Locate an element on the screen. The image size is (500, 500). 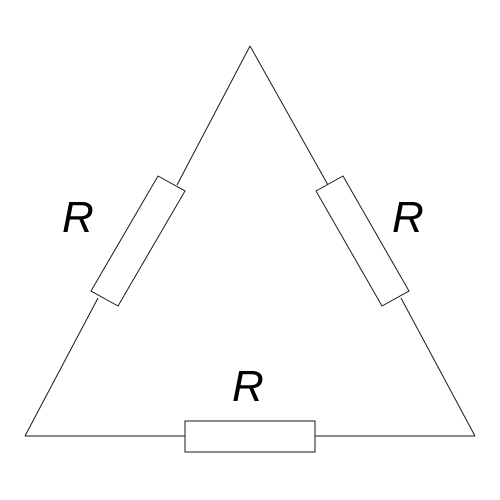
right-wire-top is located at coordinates (289, 115).